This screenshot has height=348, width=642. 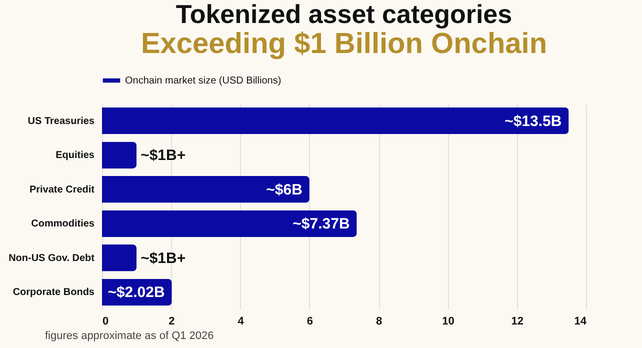 What do you see at coordinates (344, 44) in the screenshot?
I see `chart-subtitle: Exceeding $1 Billion Onchain` at bounding box center [344, 44].